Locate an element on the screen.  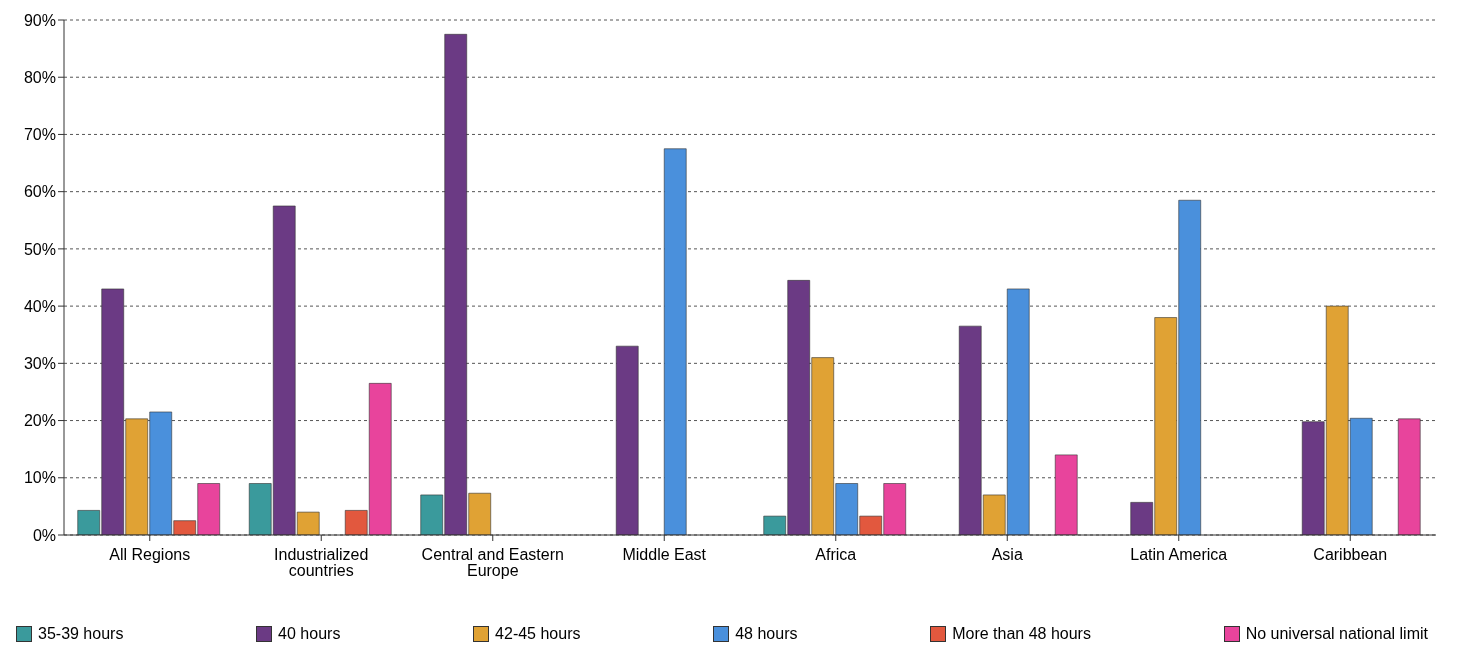
y-tick-label: 80% is located at coordinates (39, 77).